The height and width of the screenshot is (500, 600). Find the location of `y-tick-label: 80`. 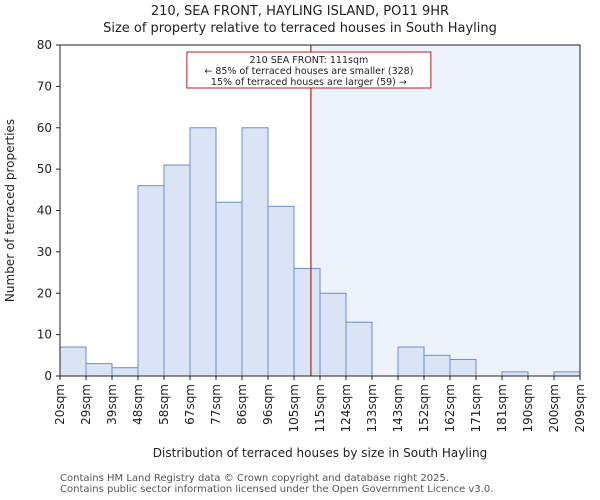

y-tick-label: 80 is located at coordinates (44, 45).